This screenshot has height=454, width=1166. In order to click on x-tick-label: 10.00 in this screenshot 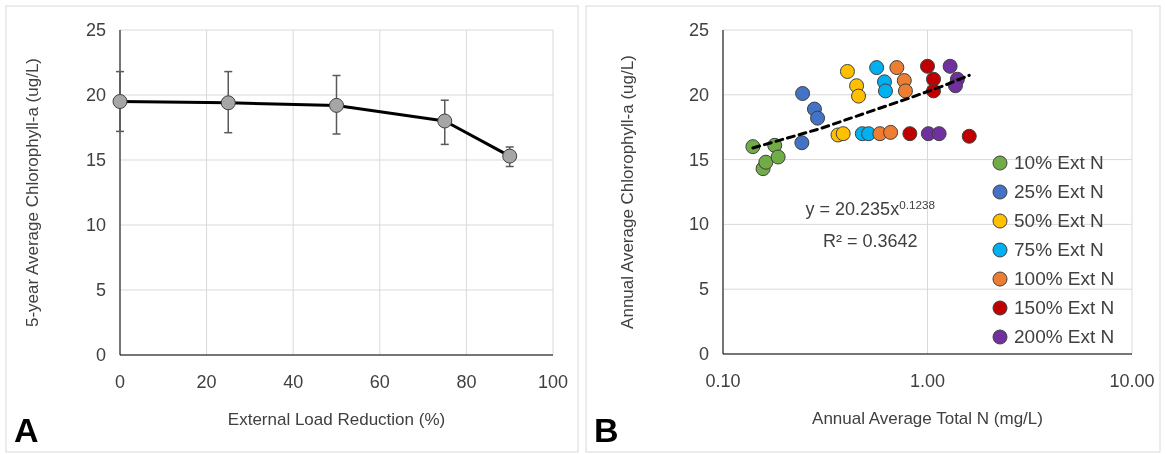, I will do `click(1132, 381)`.